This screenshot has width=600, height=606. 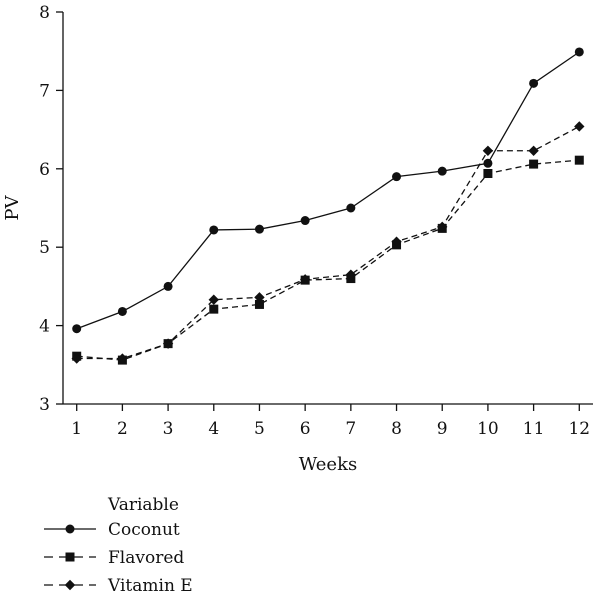 What do you see at coordinates (70, 557) in the screenshot?
I see `legend-marker-flavored` at bounding box center [70, 557].